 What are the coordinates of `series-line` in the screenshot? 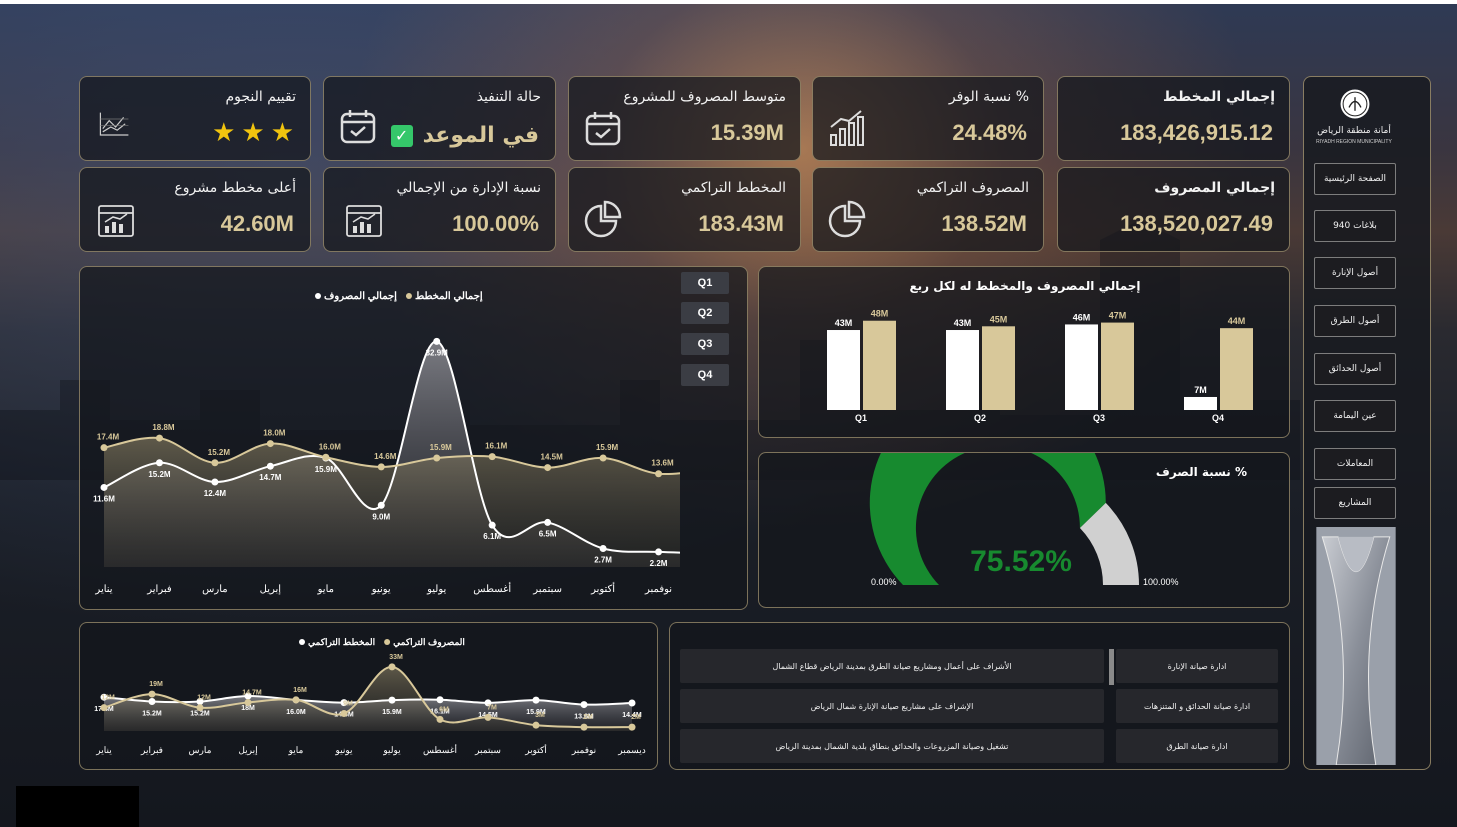 It's located at (368, 700).